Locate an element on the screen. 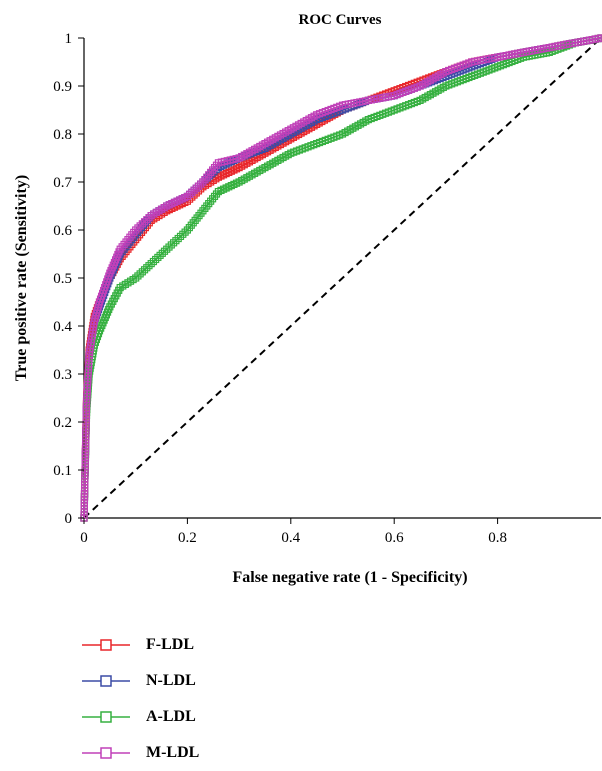 The image size is (602, 771). legend-item-m-ldl: M-LDL is located at coordinates (139, 753).